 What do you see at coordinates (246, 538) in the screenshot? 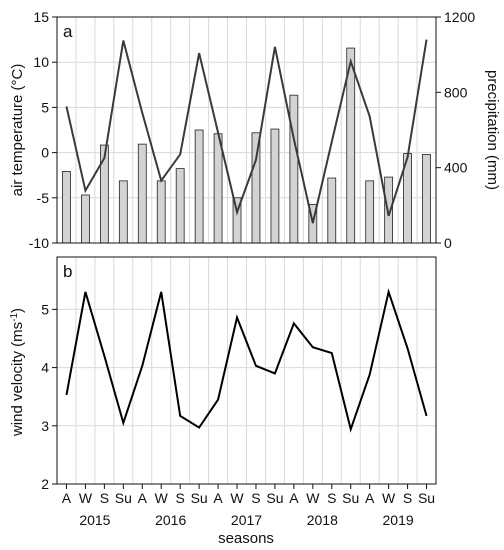
I see `x-axis-title-seasons: seasons` at bounding box center [246, 538].